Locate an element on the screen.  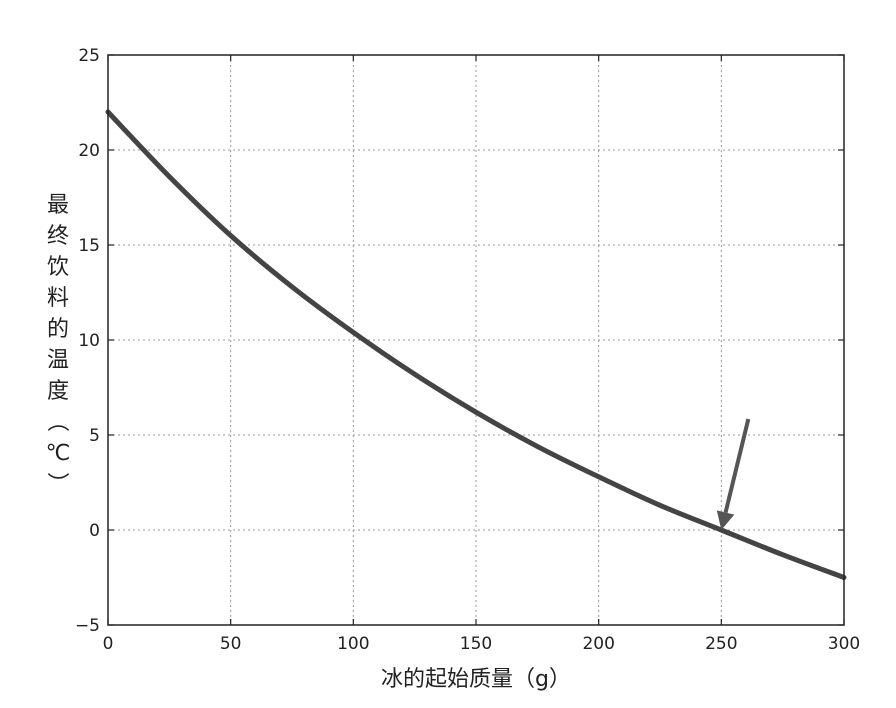
x-tick-label: 300 is located at coordinates (844, 644).